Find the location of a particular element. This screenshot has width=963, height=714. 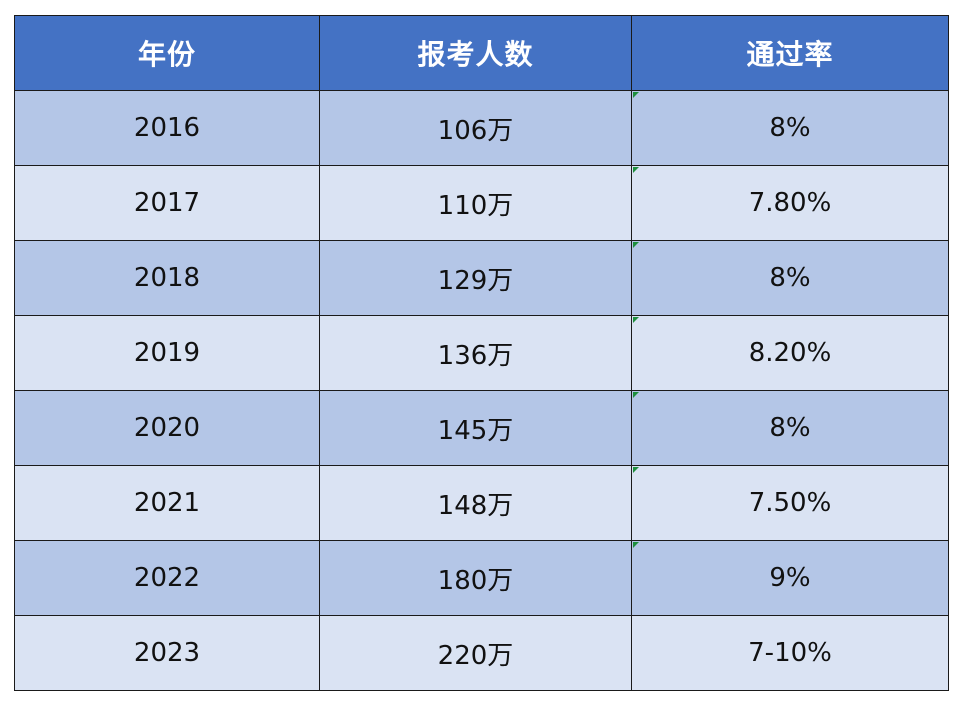

cell-applicants: 220万 is located at coordinates (475, 653).